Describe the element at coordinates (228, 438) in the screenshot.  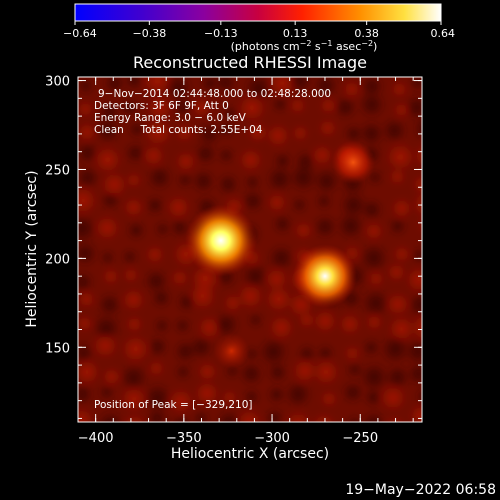
I see `x-axis-tick-labels: −400 −350 −300 −250` at that location.